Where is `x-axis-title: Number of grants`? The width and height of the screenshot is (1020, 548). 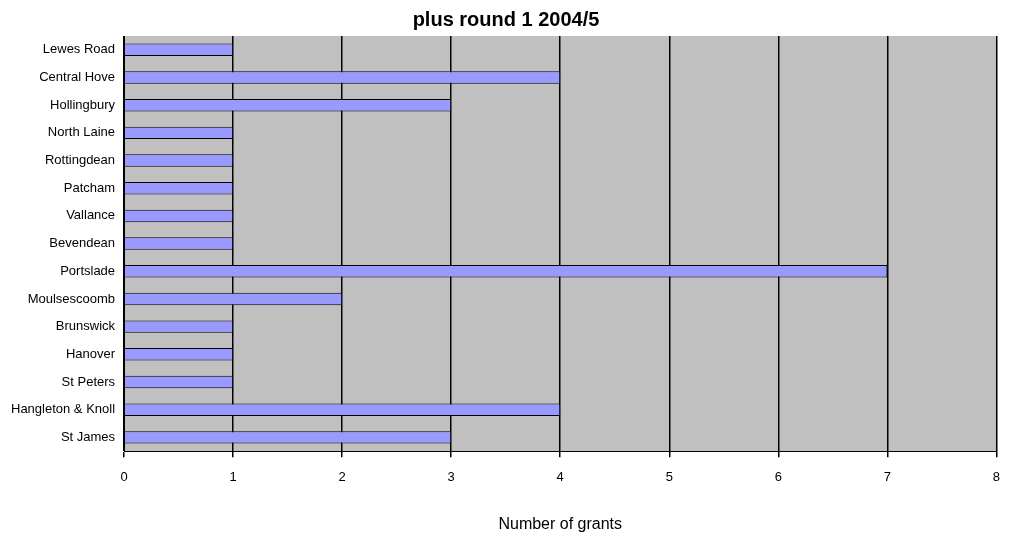
x-axis-title: Number of grants is located at coordinates (560, 523).